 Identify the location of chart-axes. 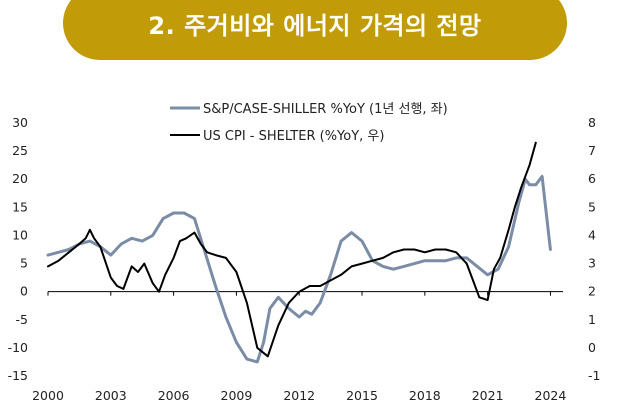
(305, 293).